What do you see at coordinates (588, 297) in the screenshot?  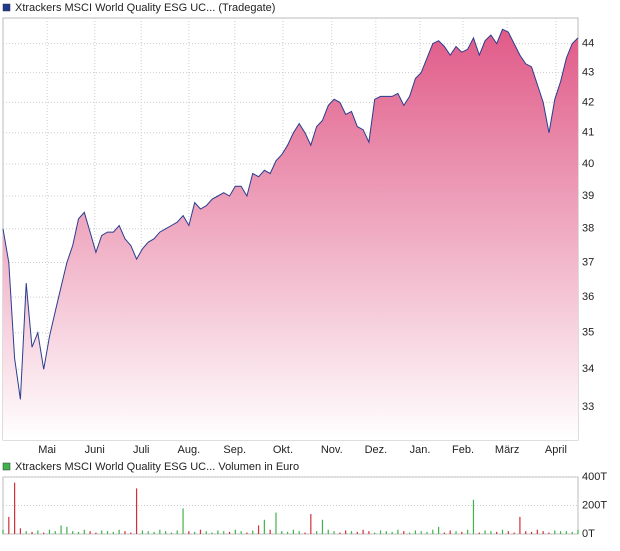 I see `y-tick-label: 36` at bounding box center [588, 297].